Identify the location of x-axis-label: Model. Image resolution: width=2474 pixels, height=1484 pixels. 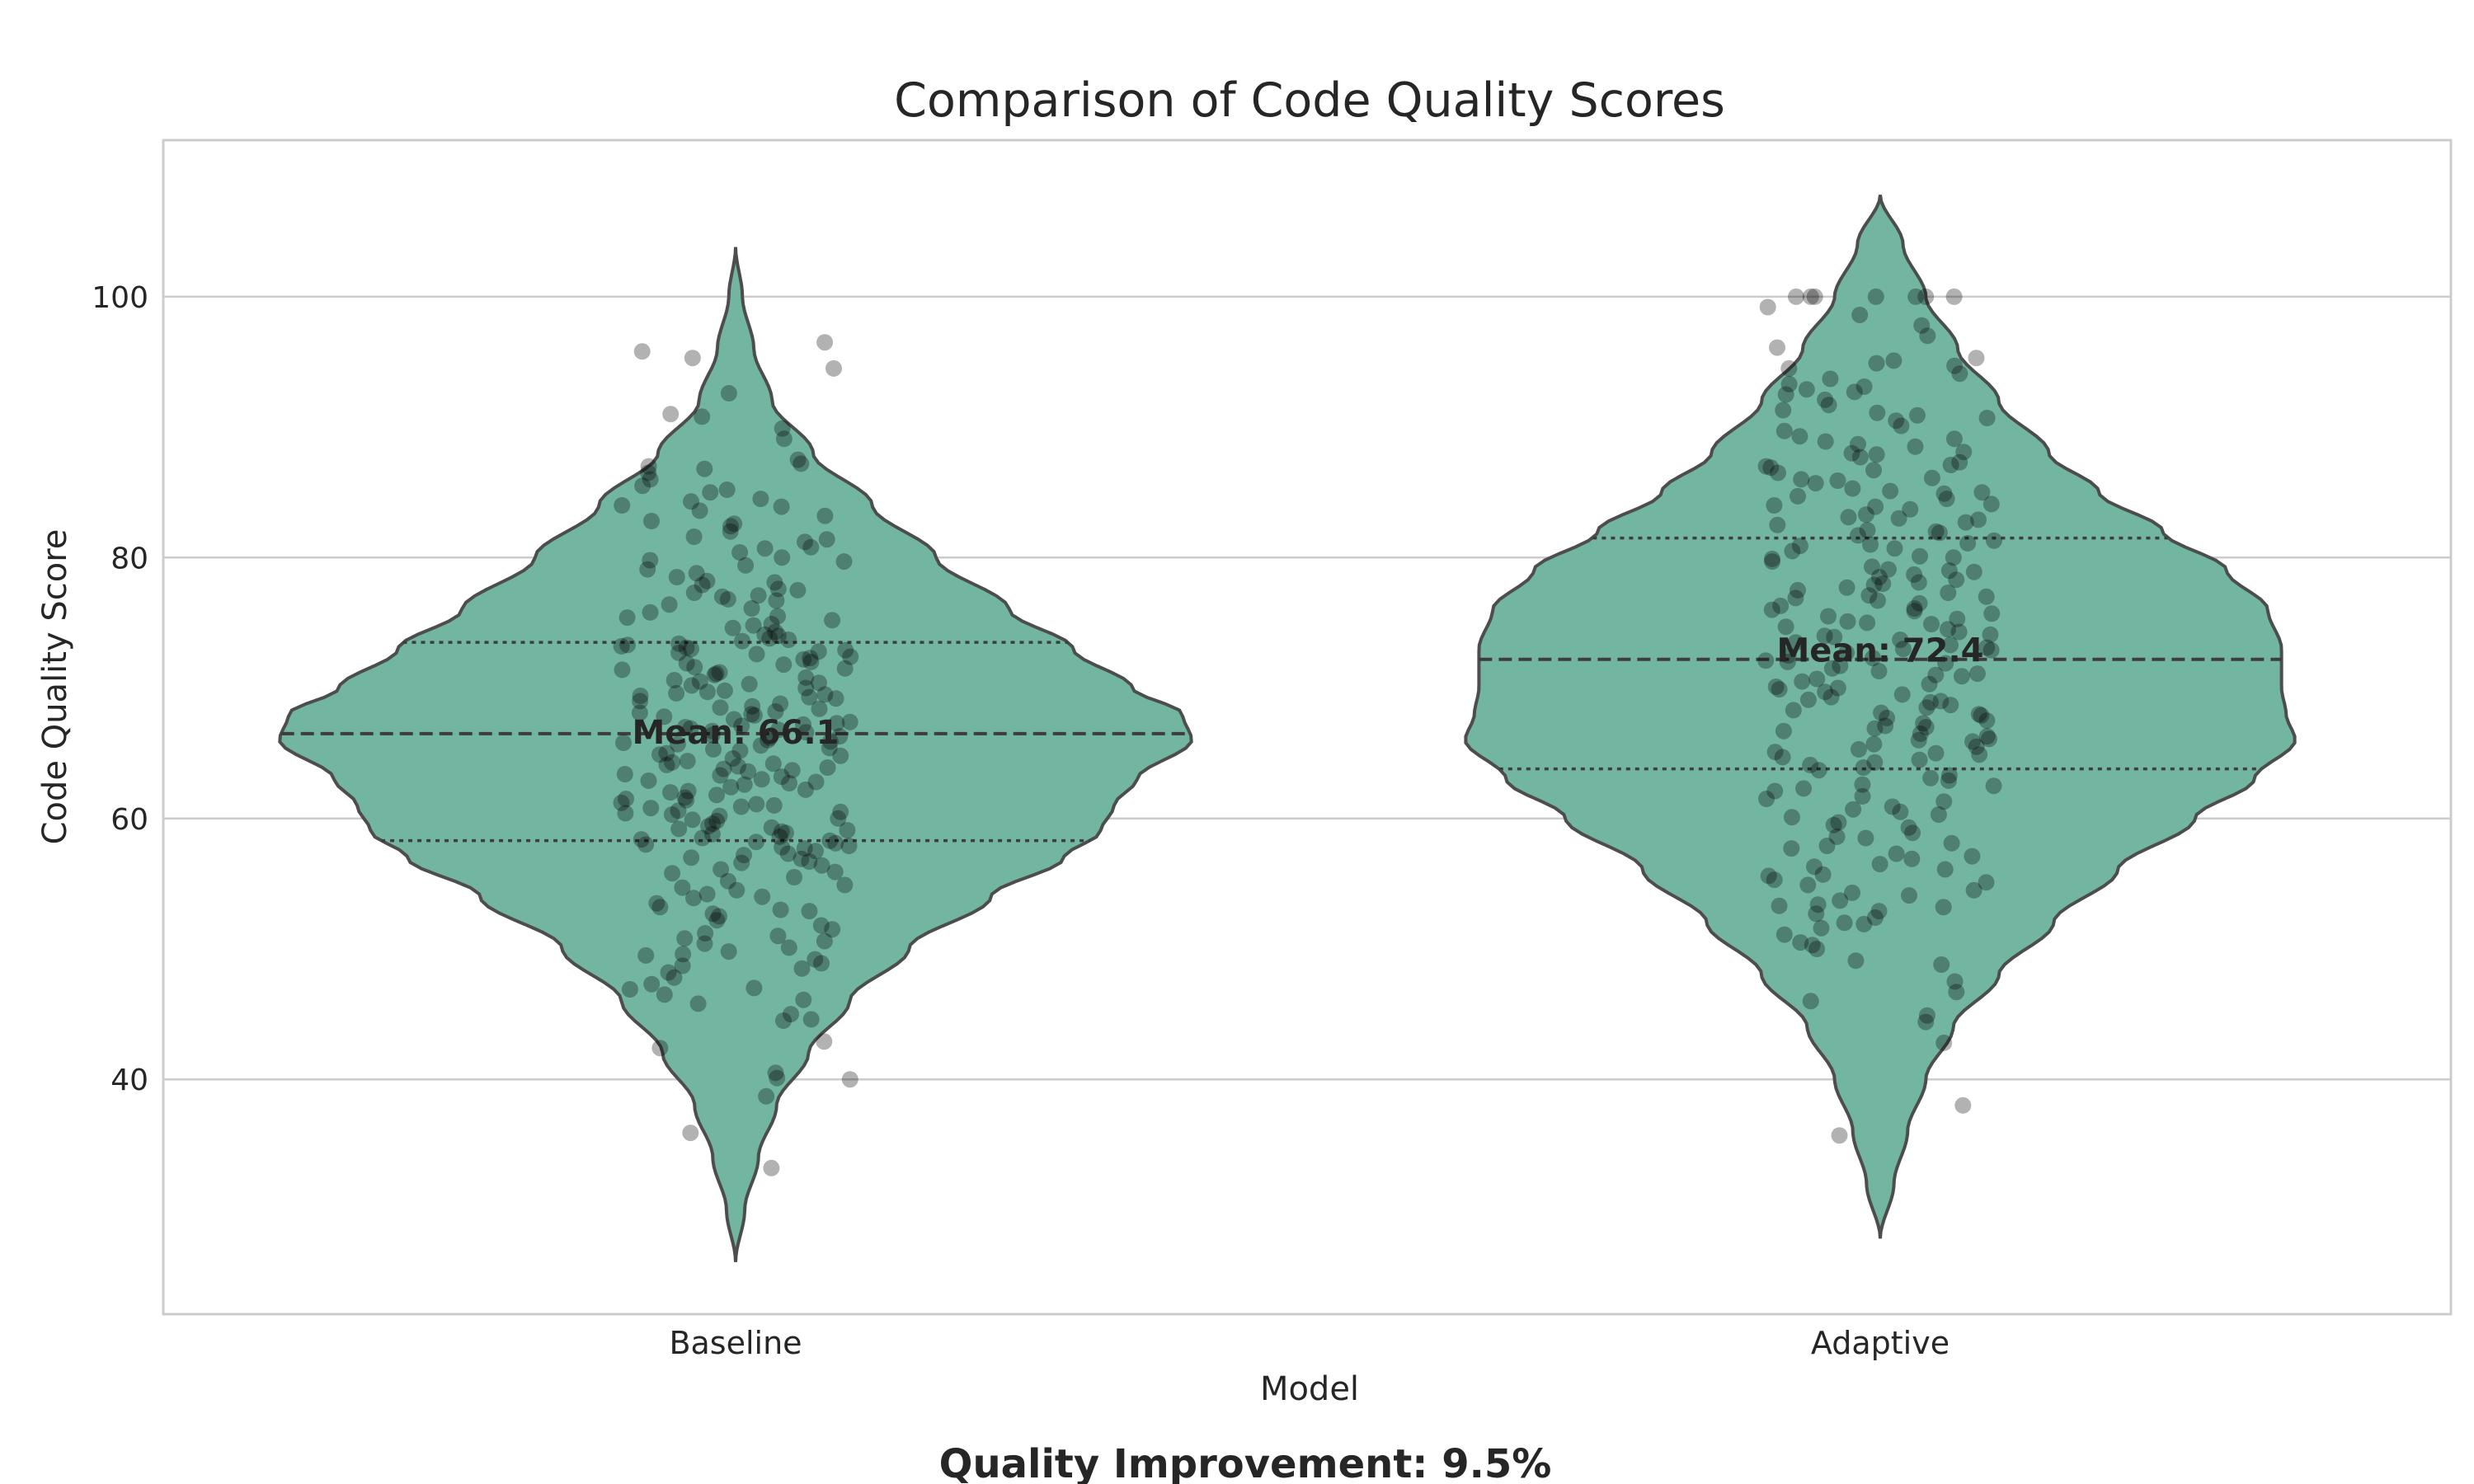
(1309, 1389).